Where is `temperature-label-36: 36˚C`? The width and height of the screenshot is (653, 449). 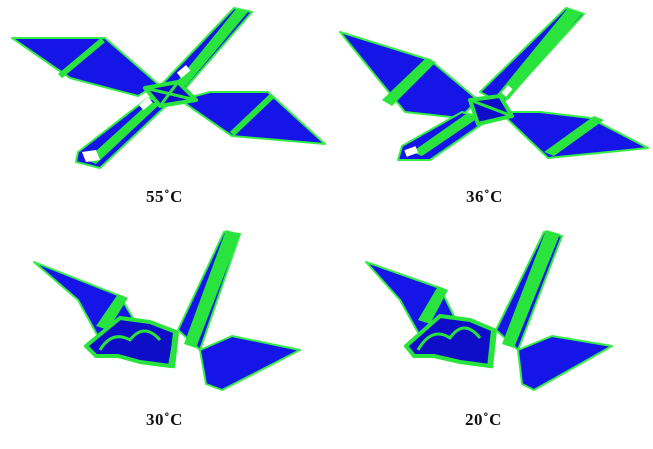
temperature-label-36: 36˚C is located at coordinates (484, 196).